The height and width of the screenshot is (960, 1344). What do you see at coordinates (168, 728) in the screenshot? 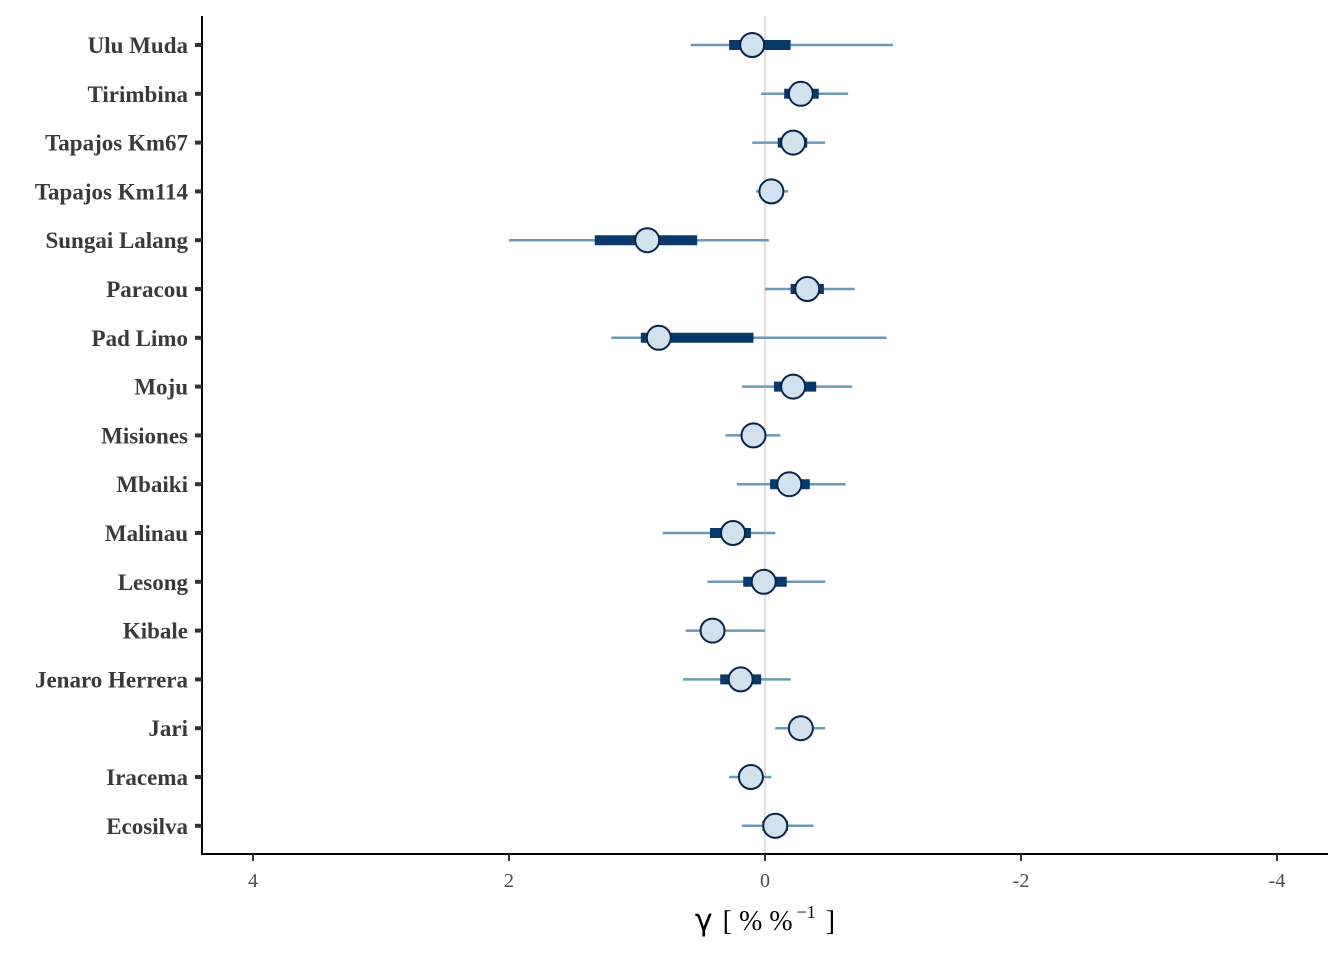
I see `site-label: Jari` at bounding box center [168, 728].